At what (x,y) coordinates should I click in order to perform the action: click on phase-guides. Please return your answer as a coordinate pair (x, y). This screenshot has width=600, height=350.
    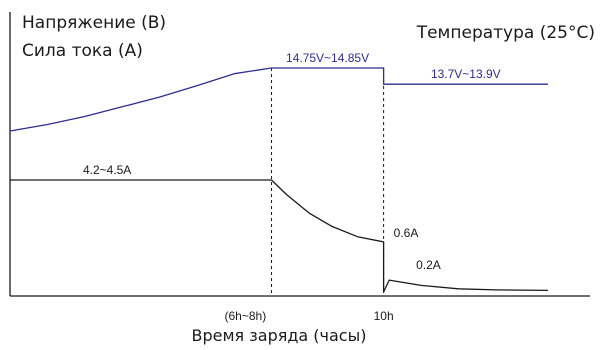
    Looking at the image, I should click on (328, 182).